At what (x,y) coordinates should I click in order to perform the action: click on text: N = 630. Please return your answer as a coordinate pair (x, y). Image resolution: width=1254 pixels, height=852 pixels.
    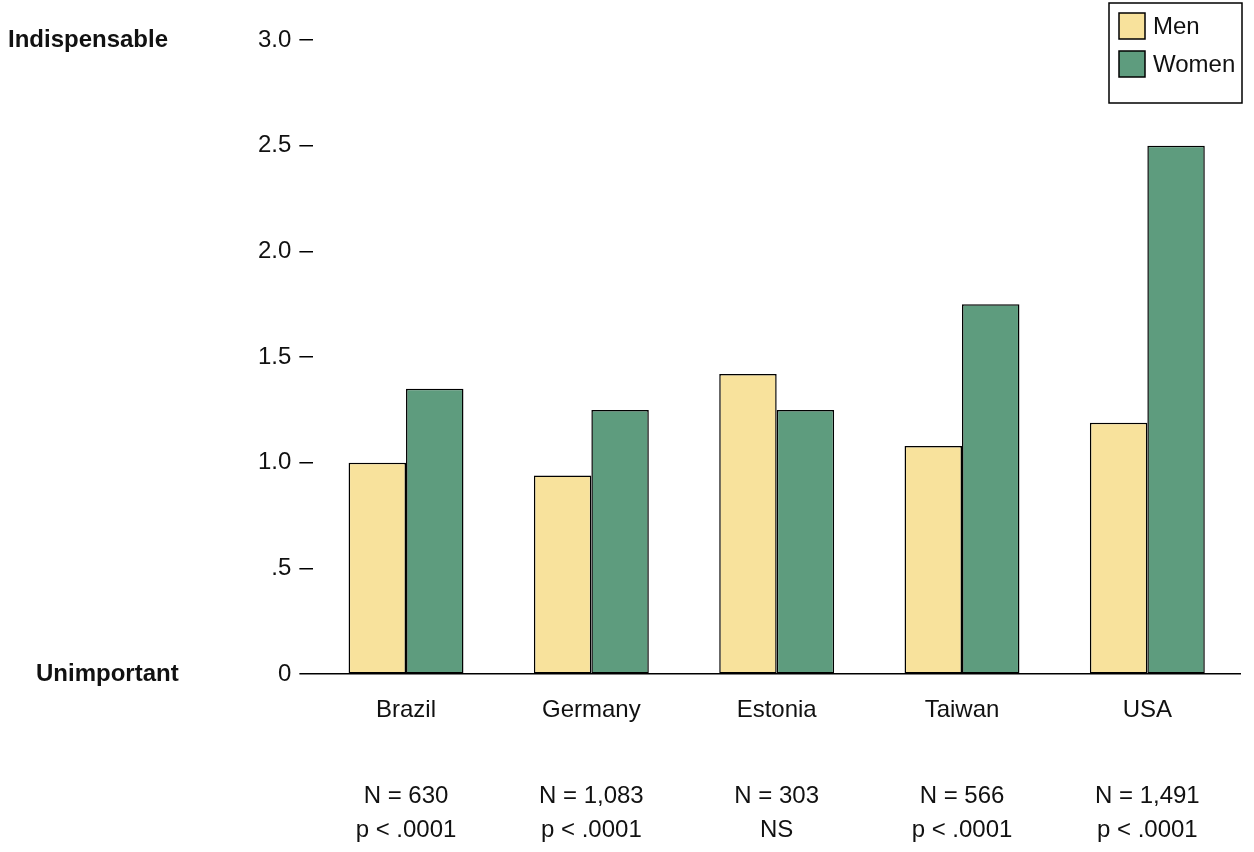
    Looking at the image, I should click on (406, 794).